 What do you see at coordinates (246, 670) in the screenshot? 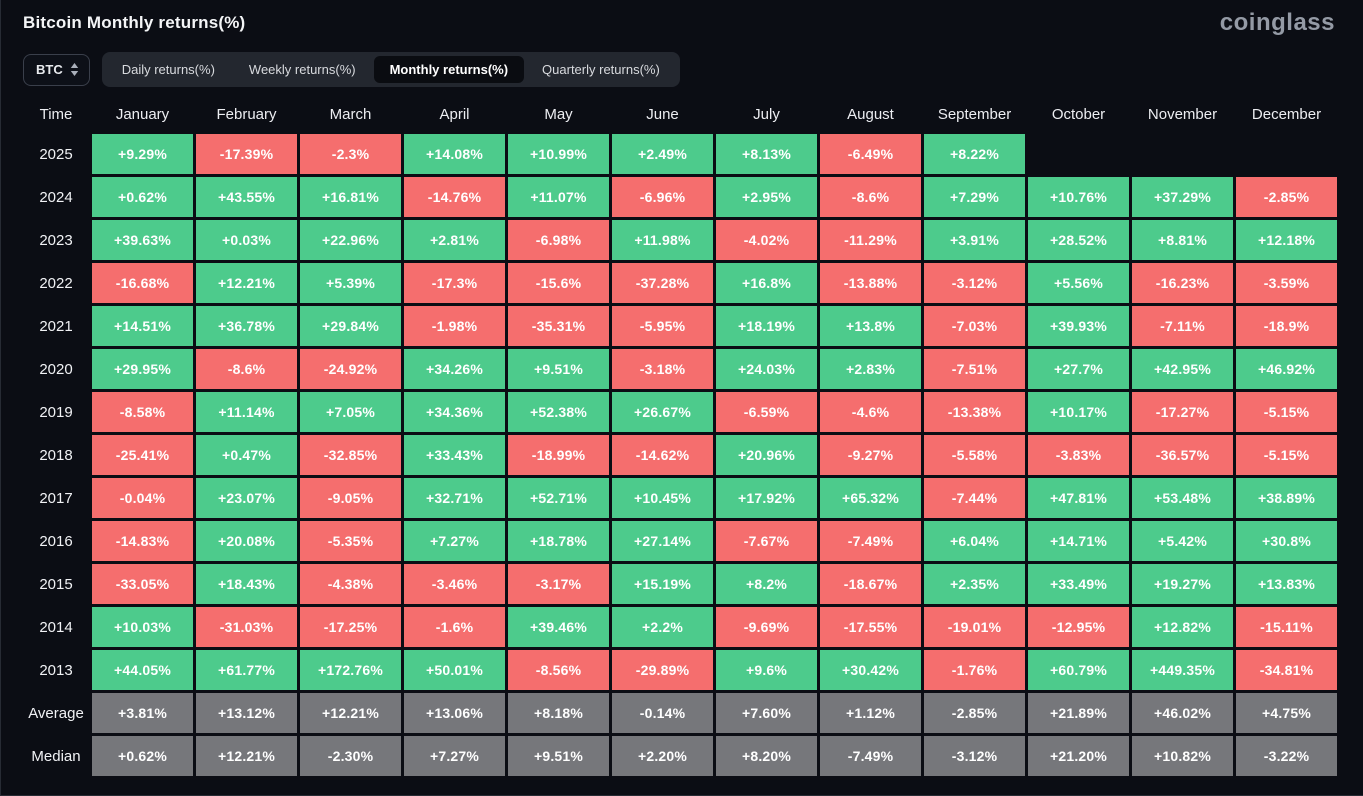
I see `return-cell: +61.77%` at bounding box center [246, 670].